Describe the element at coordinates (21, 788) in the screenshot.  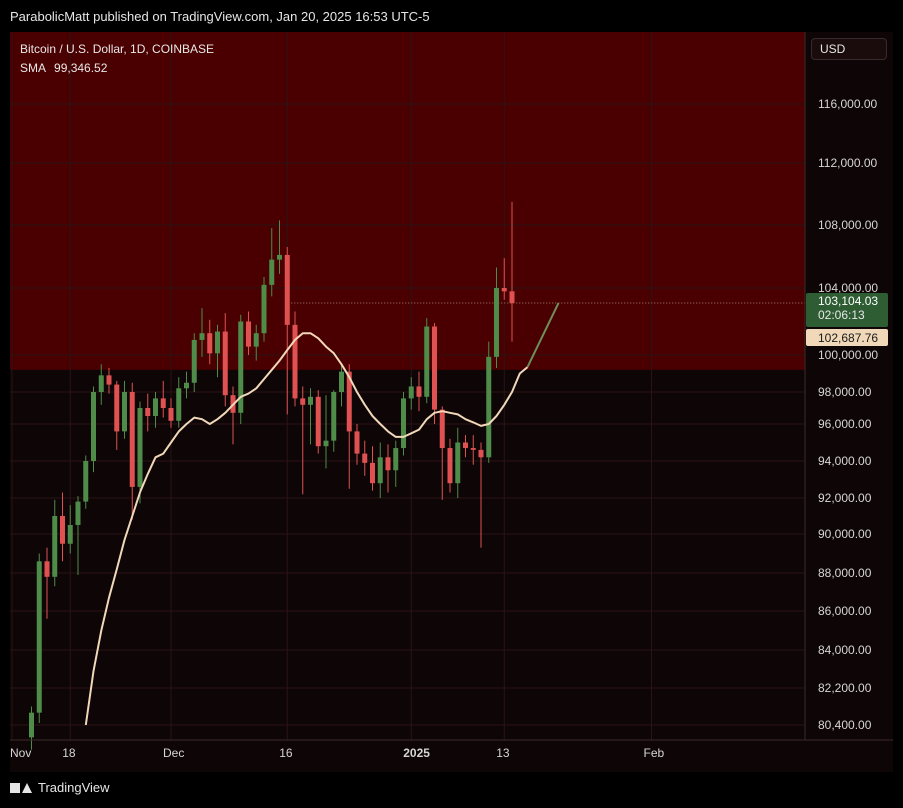
I see `tradingview-logo-icon` at that location.